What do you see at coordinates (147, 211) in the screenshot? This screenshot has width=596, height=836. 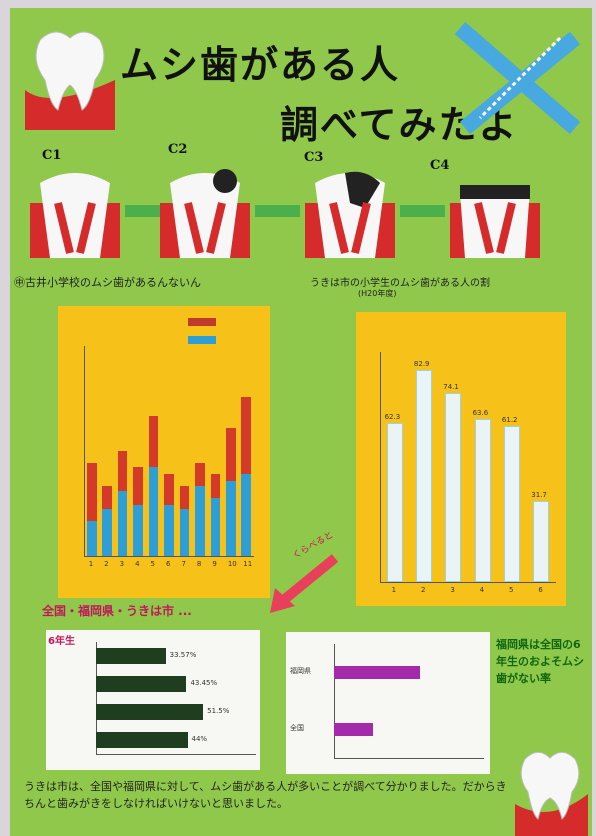 I see `arrow-c1-c2` at bounding box center [147, 211].